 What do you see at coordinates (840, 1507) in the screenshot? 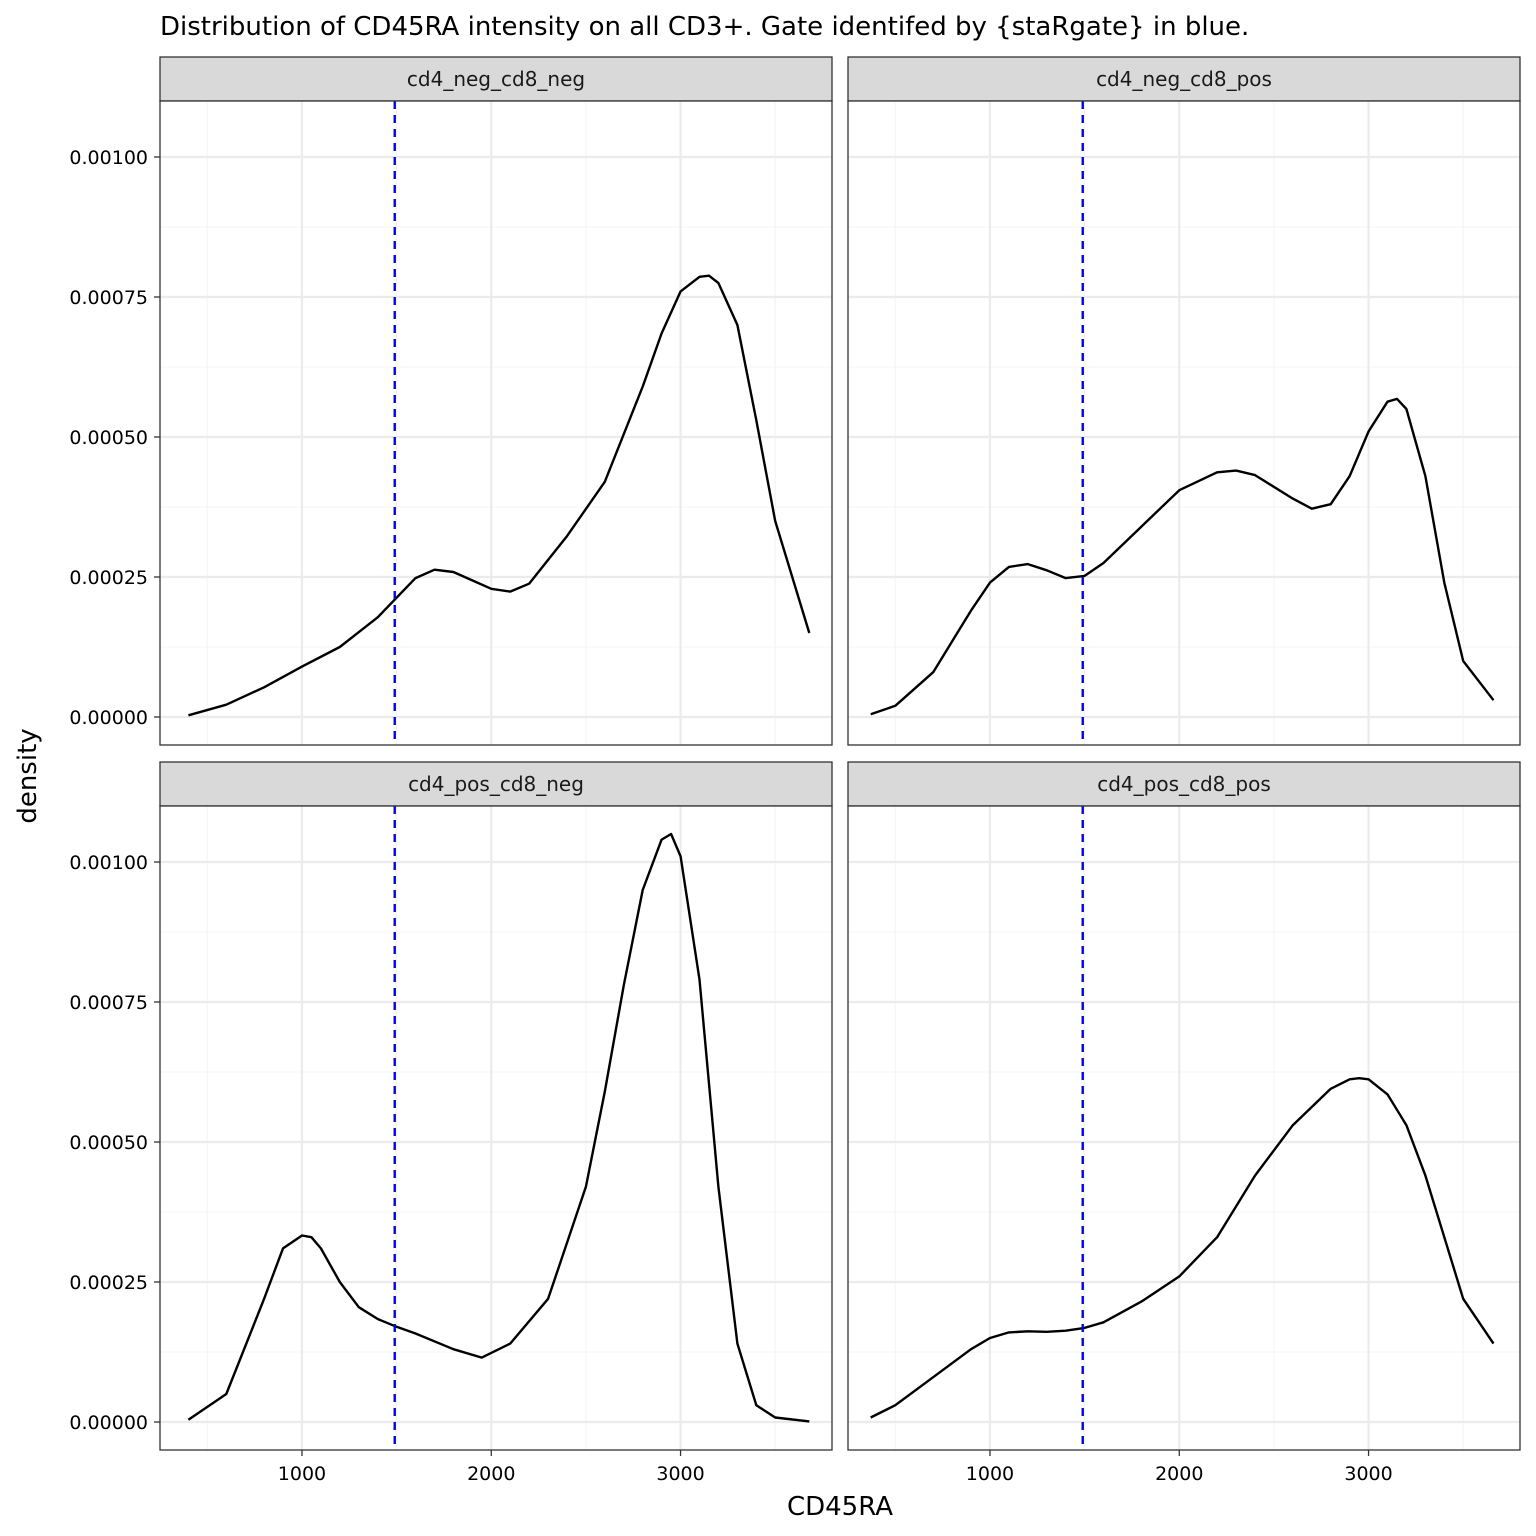
I see `x-axis-label: CD45RA` at bounding box center [840, 1507].